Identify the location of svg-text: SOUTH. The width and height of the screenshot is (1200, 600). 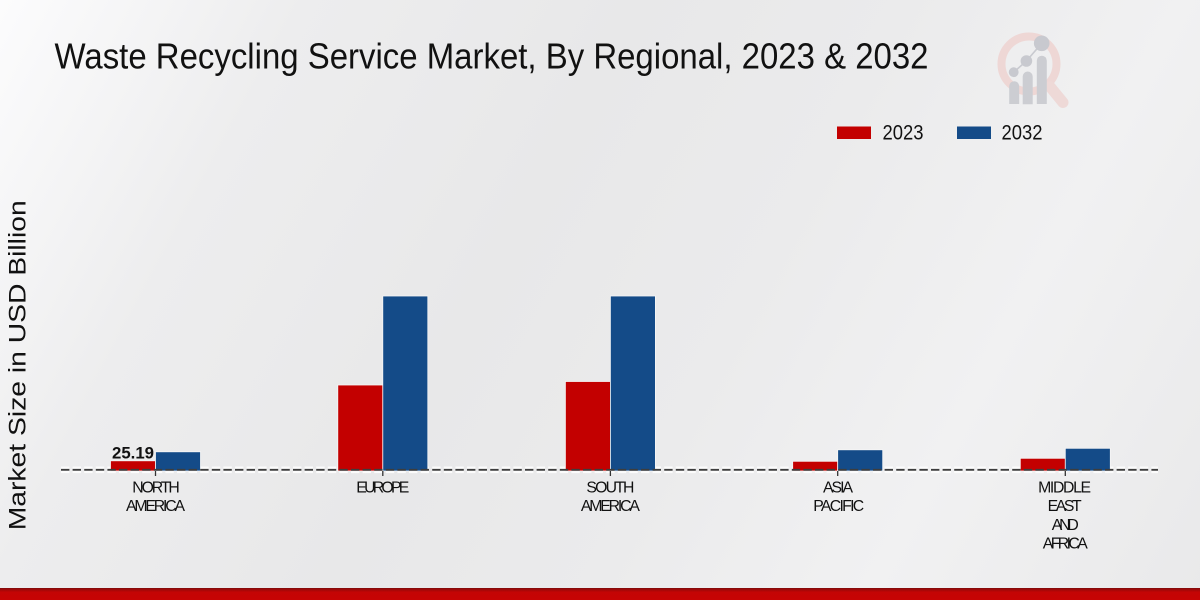
(610, 488).